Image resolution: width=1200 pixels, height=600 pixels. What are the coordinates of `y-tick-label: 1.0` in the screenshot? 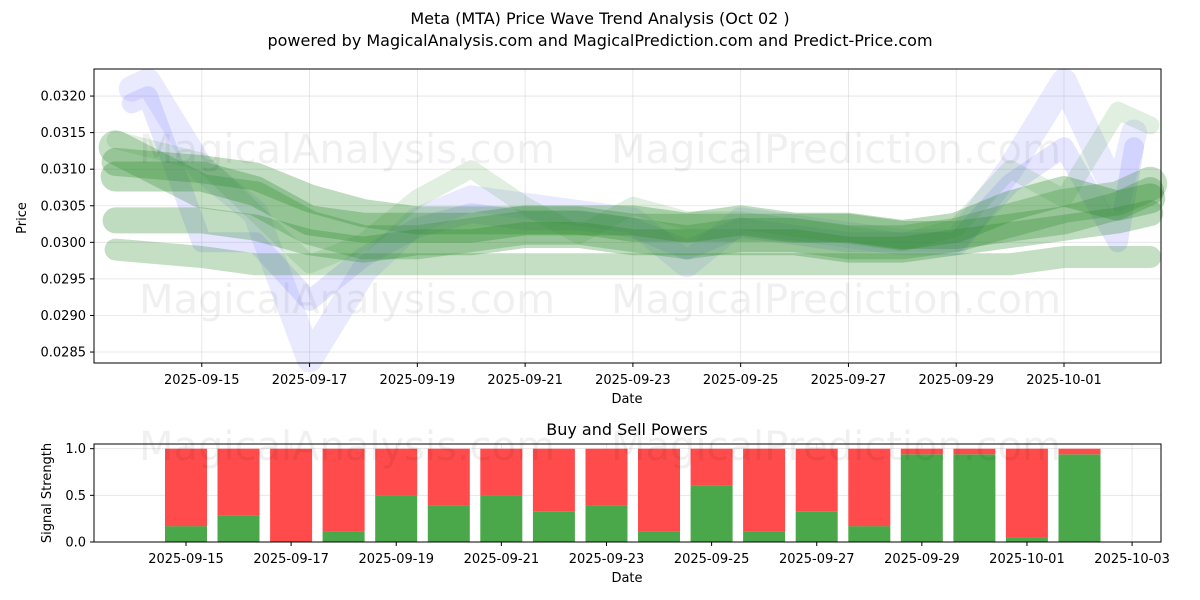 It's located at (75, 449).